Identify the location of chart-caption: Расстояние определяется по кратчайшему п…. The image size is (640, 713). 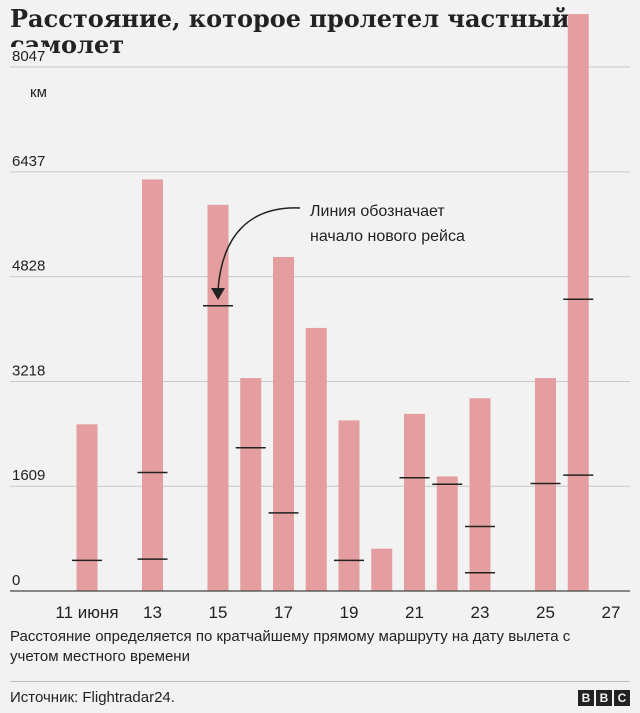
(290, 646).